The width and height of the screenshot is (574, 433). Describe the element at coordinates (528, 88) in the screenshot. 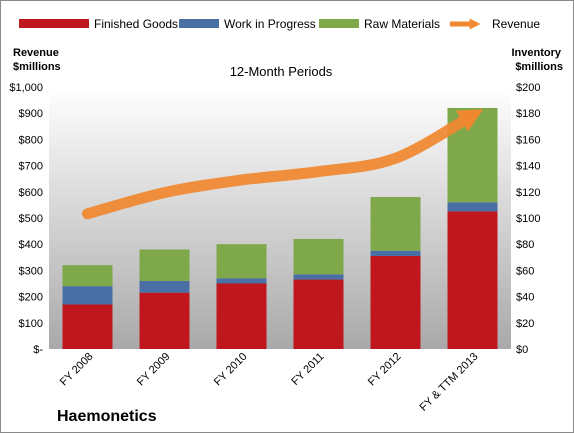

I see `right-tick-label: $200` at that location.